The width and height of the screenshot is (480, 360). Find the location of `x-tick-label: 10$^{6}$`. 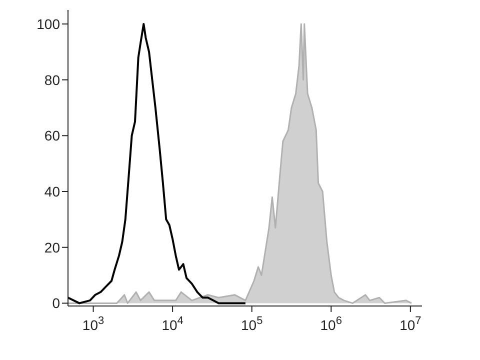

x-tick-label: 10$^{6}$ is located at coordinates (331, 324).